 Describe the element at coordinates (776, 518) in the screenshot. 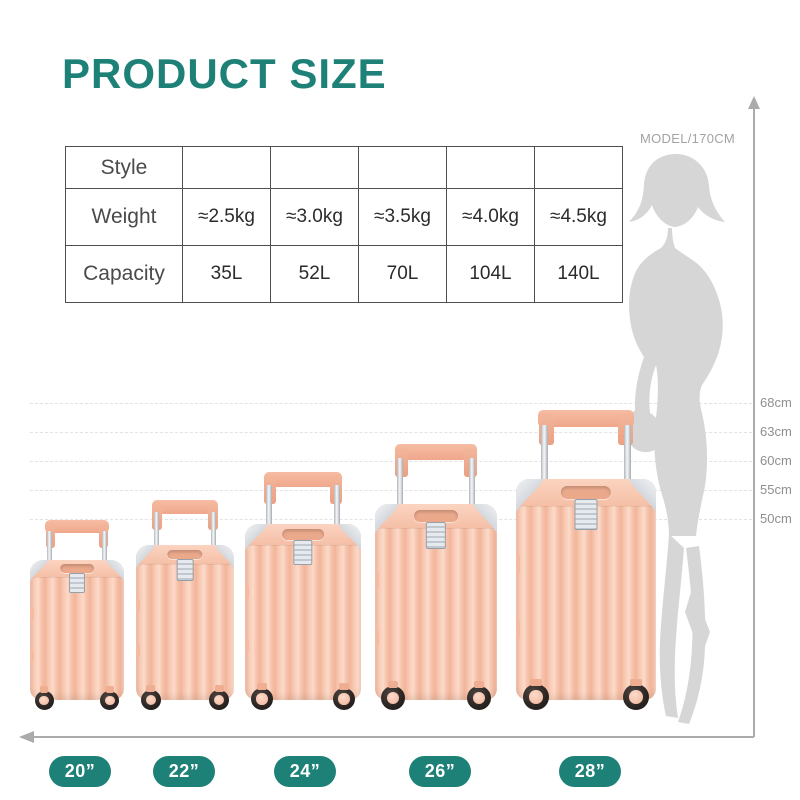

I see `height-tick-label: 50cm` at that location.